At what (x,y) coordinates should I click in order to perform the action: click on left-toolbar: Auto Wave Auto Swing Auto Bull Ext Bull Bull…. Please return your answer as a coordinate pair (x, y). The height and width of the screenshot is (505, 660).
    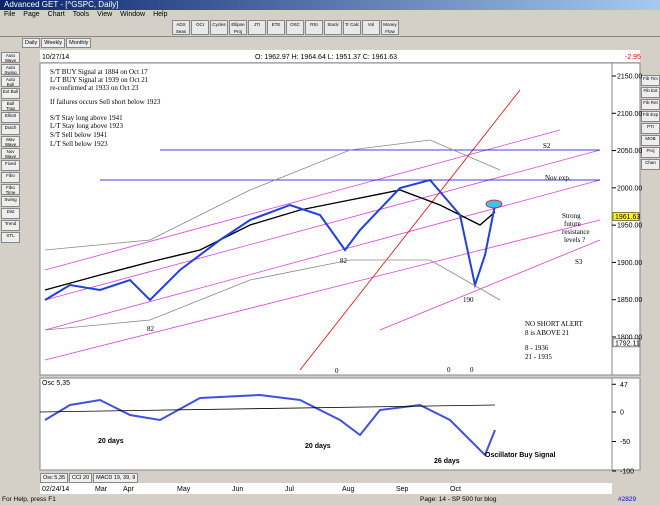
    Looking at the image, I should click on (10, 147).